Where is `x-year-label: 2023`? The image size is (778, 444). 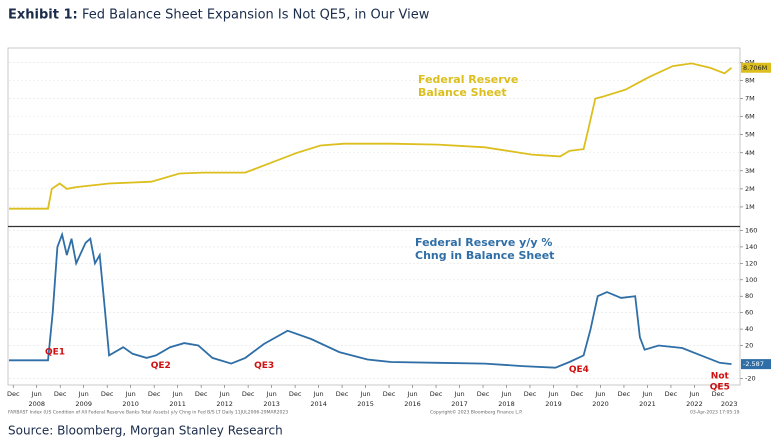
x-year-label: 2023 is located at coordinates (729, 404).